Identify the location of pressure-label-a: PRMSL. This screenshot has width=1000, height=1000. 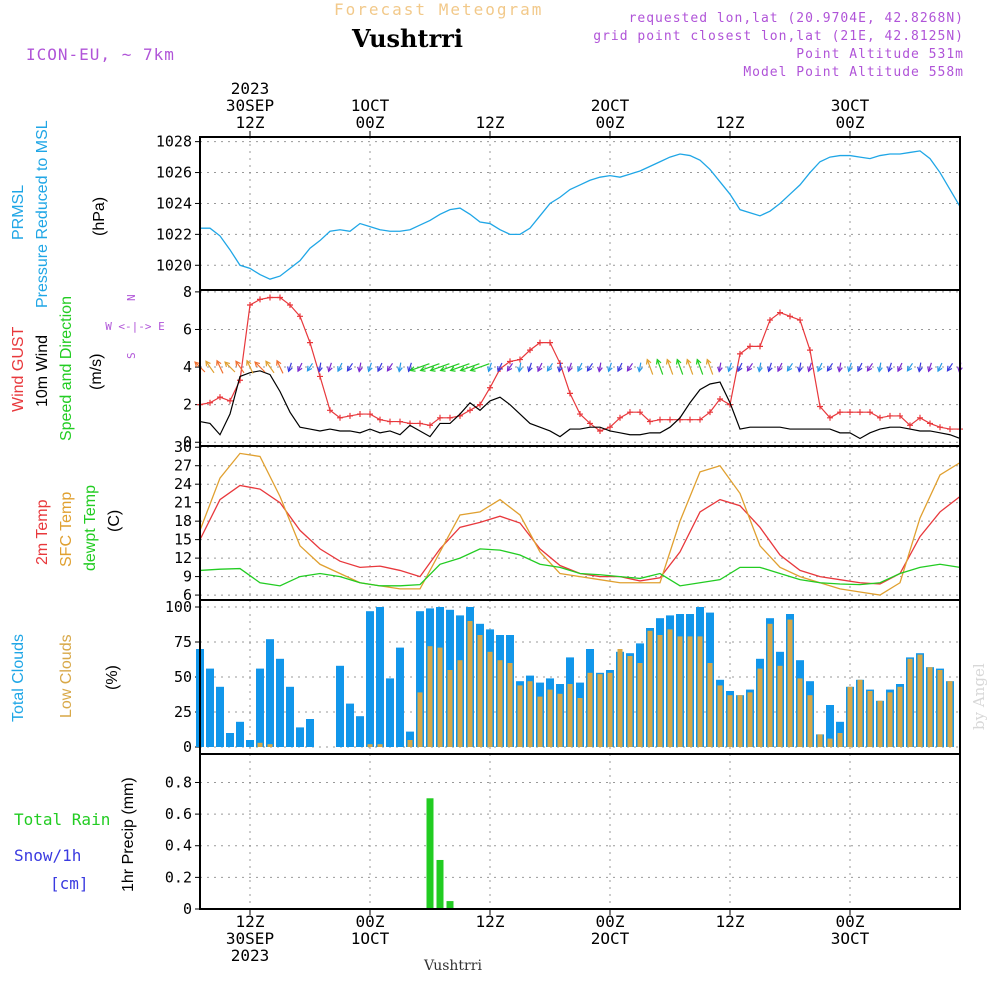
(18, 212).